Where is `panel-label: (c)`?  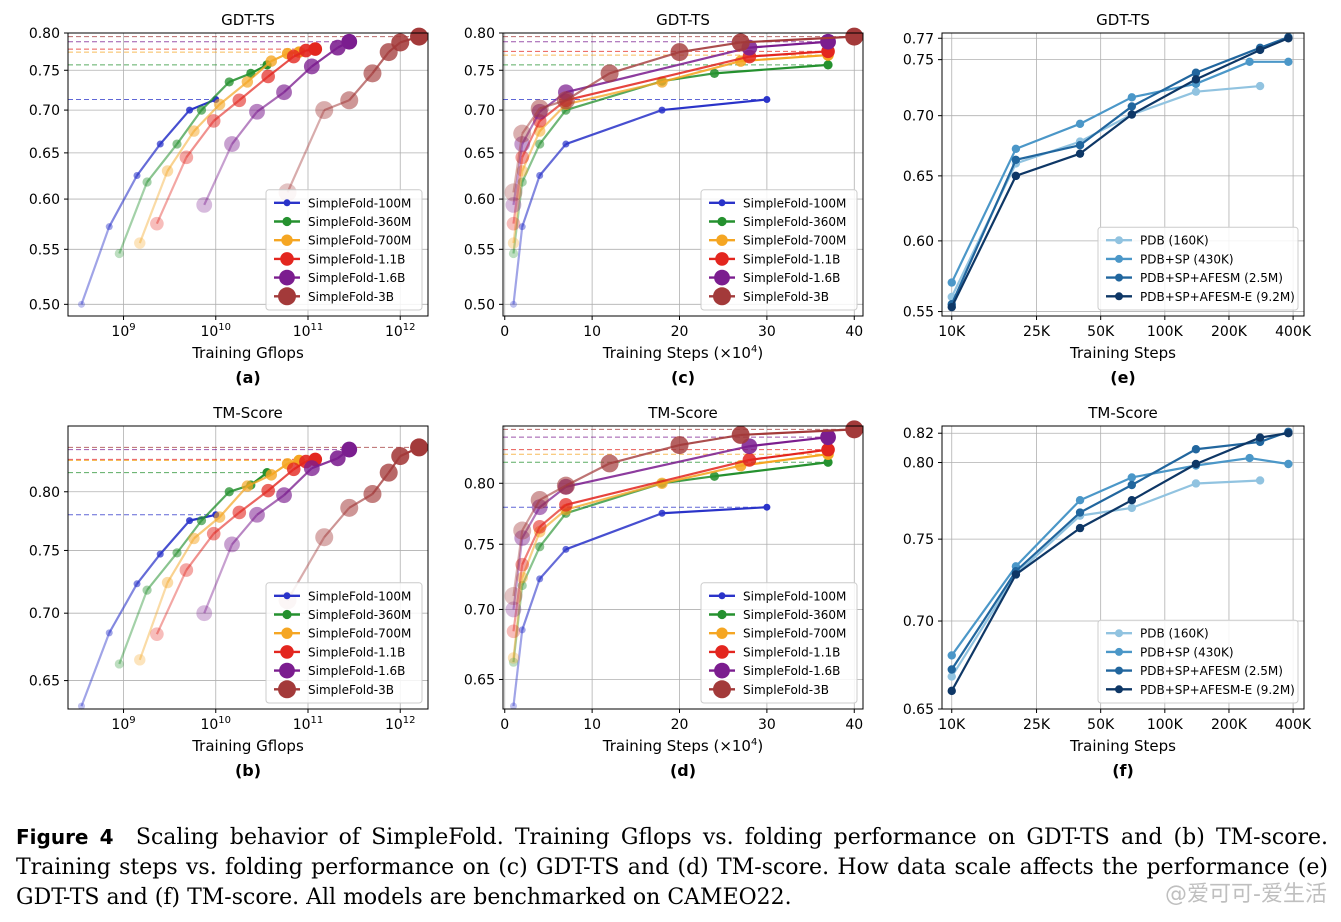
panel-label: (c) is located at coordinates (683, 377).